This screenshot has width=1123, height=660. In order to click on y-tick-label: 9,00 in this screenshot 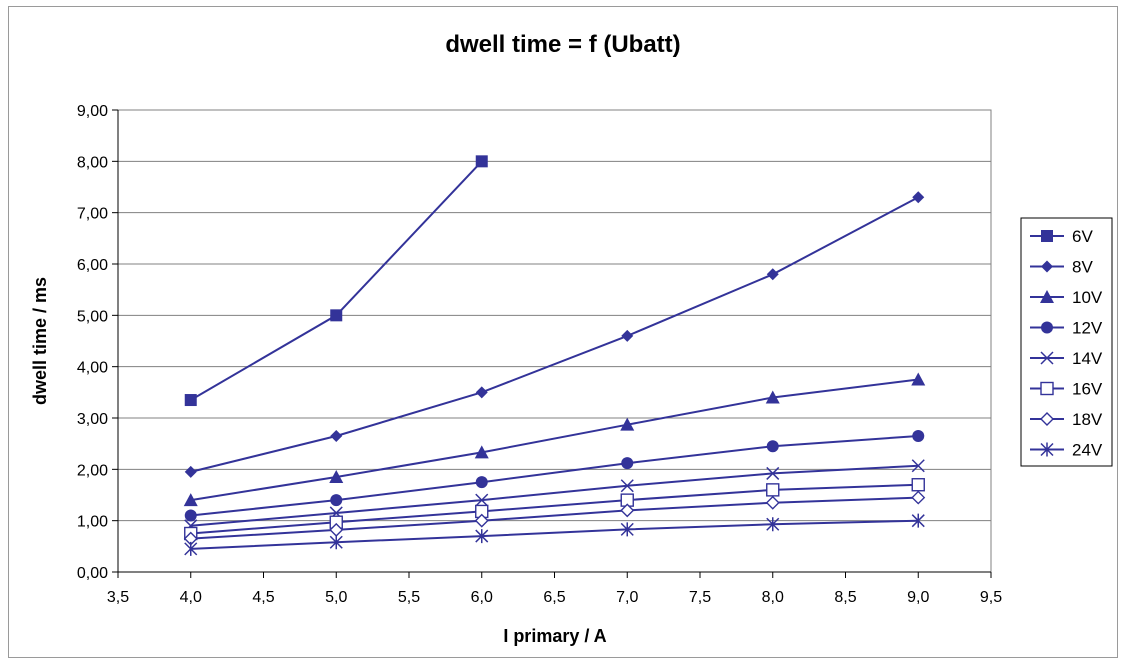, I will do `click(92, 111)`.